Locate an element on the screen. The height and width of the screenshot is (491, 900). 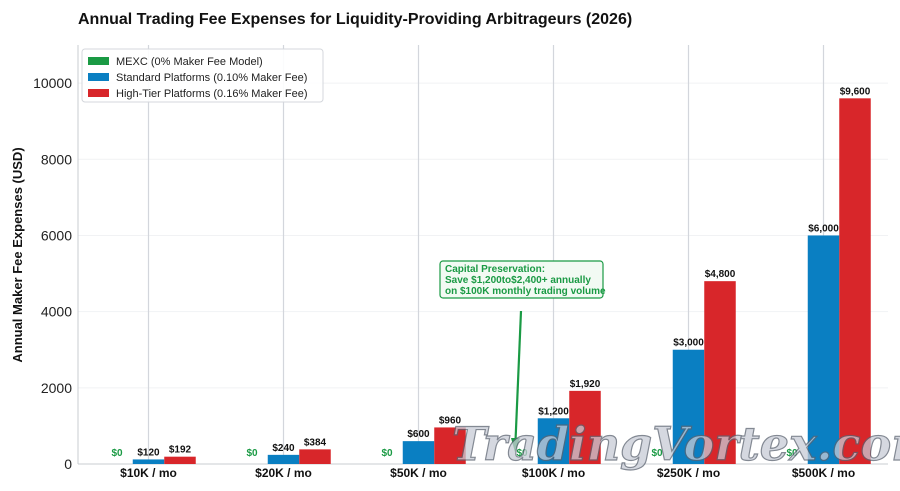
x-tick-label: $20K / mo is located at coordinates (283, 473).